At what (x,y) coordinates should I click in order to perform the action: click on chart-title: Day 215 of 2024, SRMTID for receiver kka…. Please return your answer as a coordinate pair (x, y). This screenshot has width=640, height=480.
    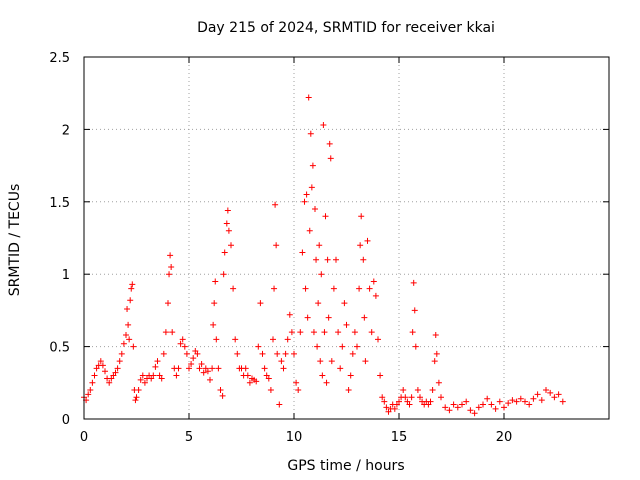
    Looking at the image, I should click on (346, 28).